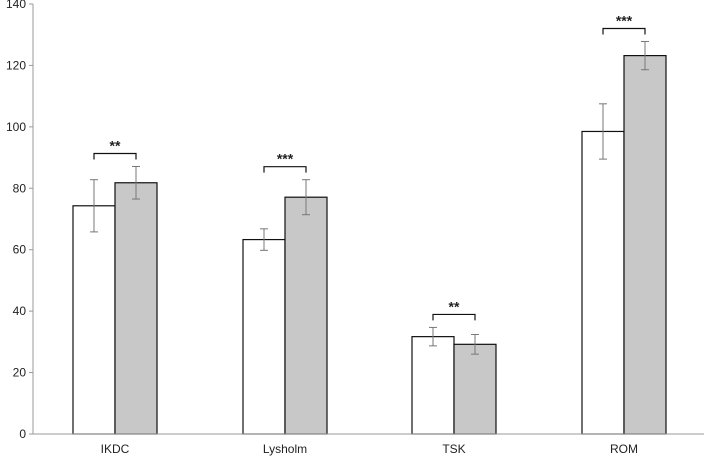 The height and width of the screenshot is (457, 708). Describe the element at coordinates (16, 127) in the screenshot. I see `y-tick-label: 100` at that location.